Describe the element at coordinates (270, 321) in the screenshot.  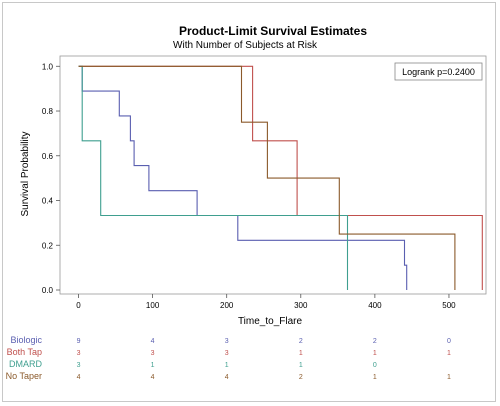
I see `x-axis-label: Time_to_Flare` at that location.